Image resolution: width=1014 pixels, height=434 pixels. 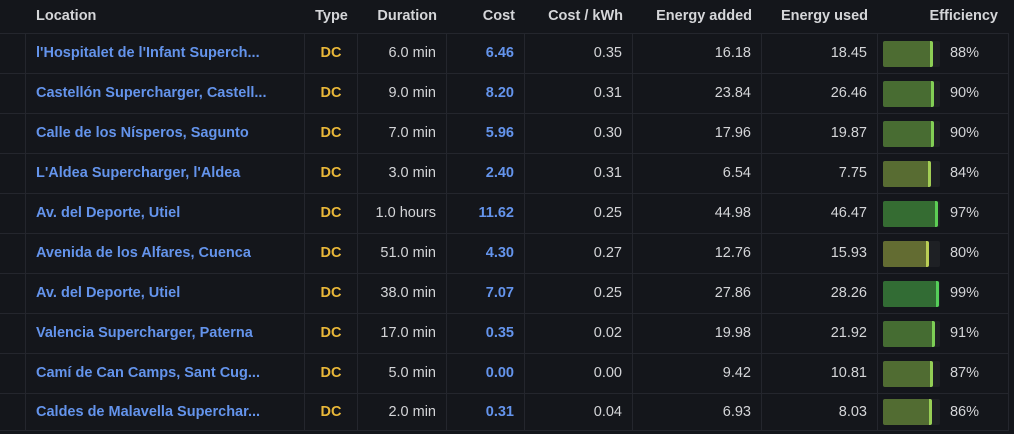 What do you see at coordinates (964, 173) in the screenshot?
I see `efficiency-value: 84%` at bounding box center [964, 173].